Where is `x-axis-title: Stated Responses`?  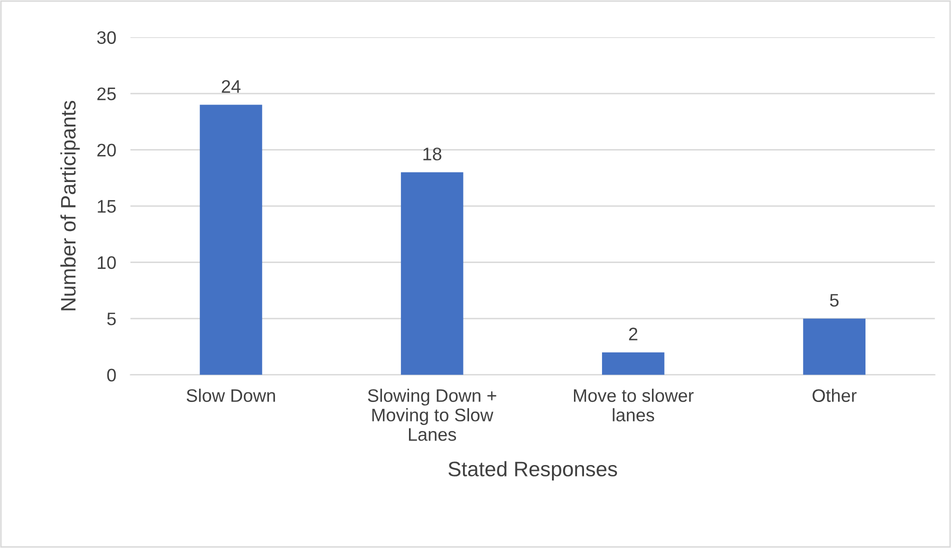 x-axis-title: Stated Responses is located at coordinates (533, 471).